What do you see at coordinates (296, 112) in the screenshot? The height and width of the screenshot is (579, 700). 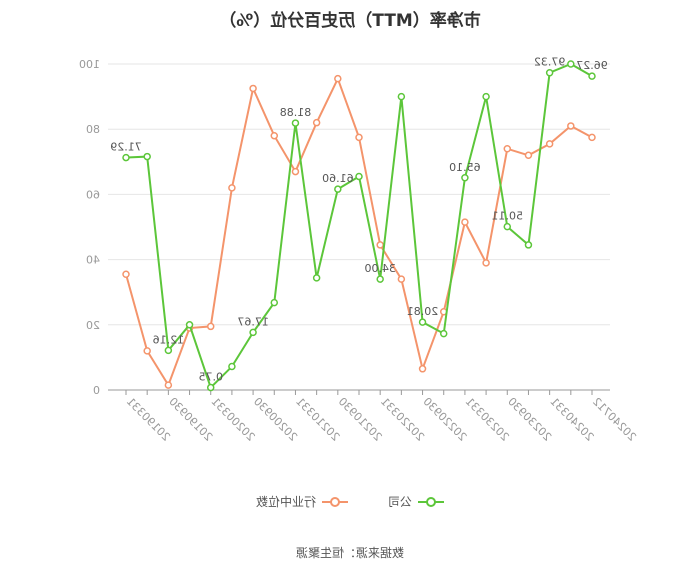 I see `data-label: 81.88` at bounding box center [296, 112].